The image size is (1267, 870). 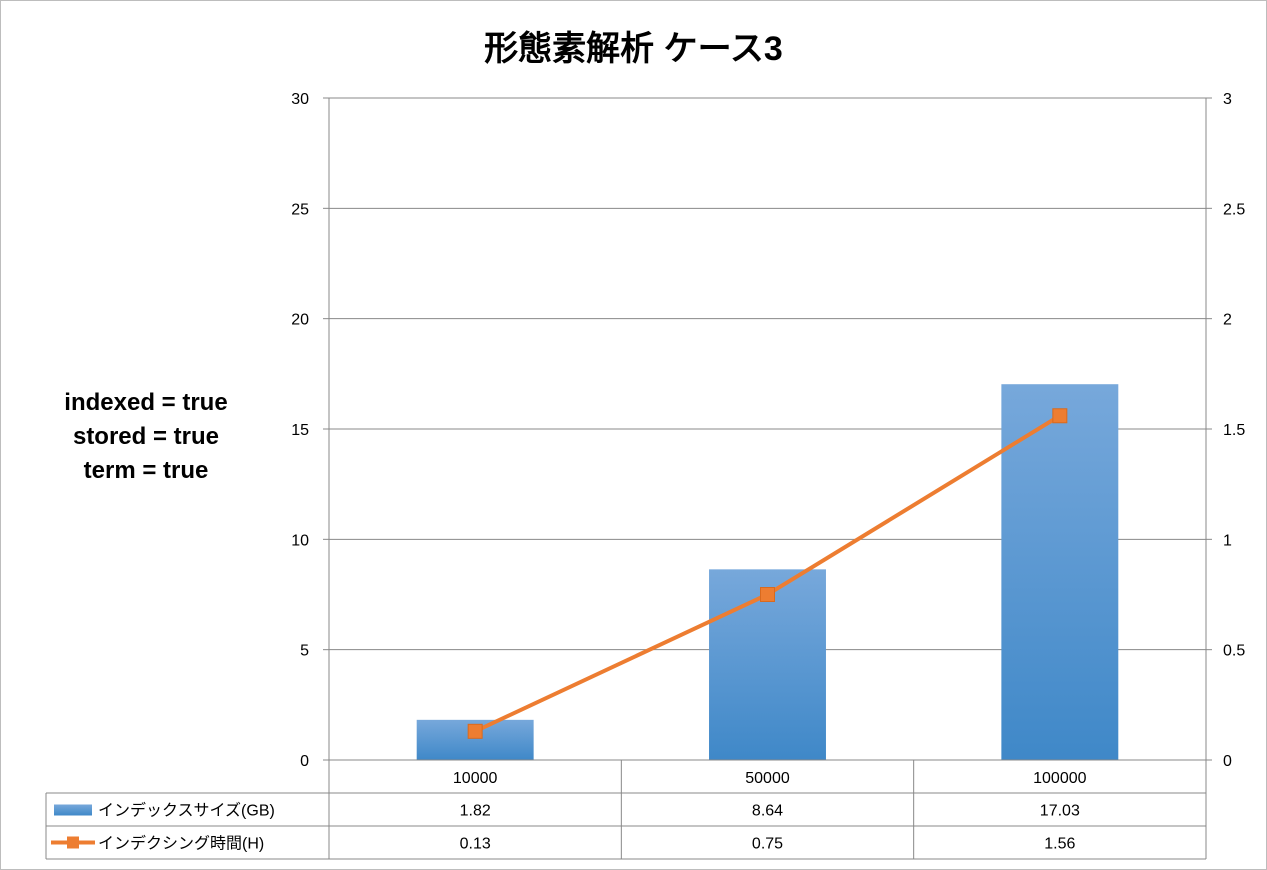 What do you see at coordinates (146, 470) in the screenshot?
I see `annotation-line-term: term = true` at bounding box center [146, 470].